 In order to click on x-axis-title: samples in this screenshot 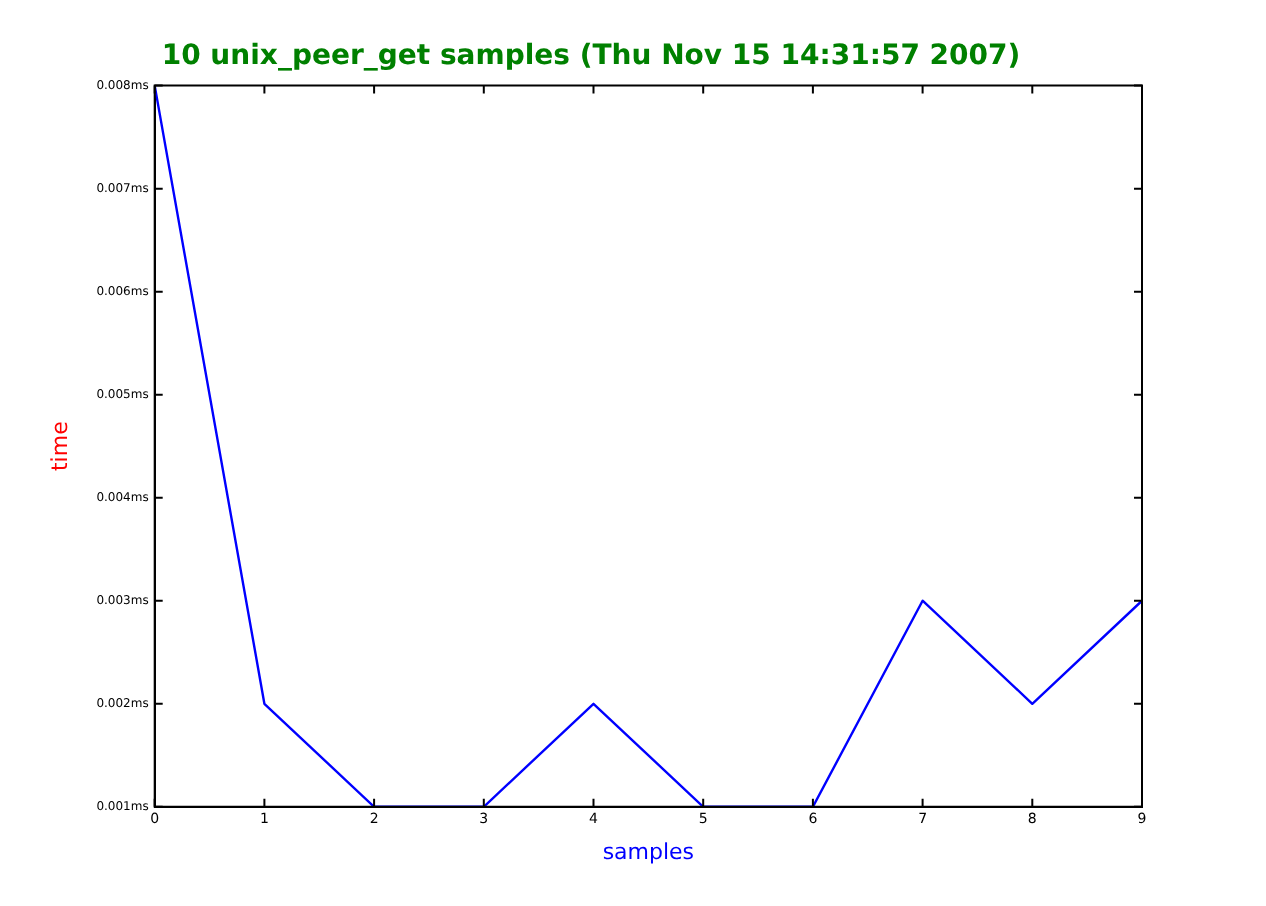, I will do `click(648, 851)`.